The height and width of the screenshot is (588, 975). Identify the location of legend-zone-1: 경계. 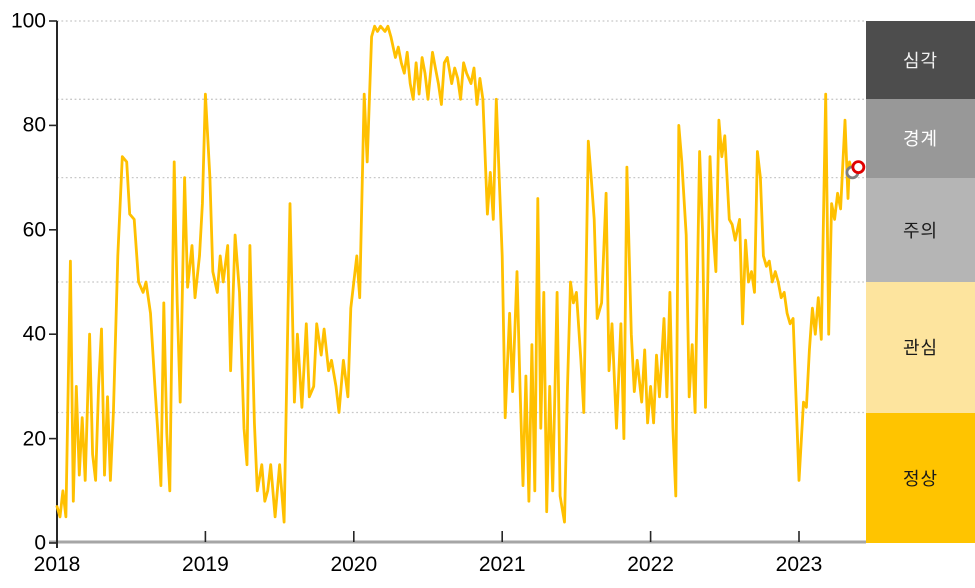
(920, 138).